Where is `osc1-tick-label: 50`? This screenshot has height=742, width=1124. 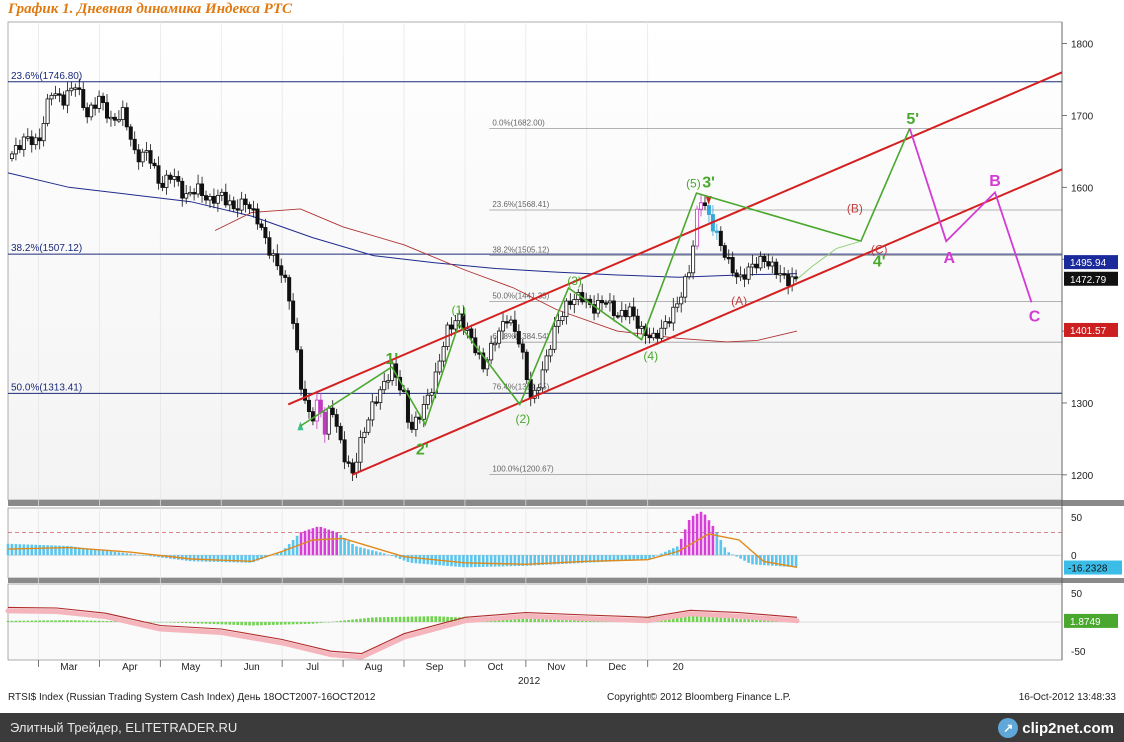
osc1-tick-label: 50 is located at coordinates (1077, 518).